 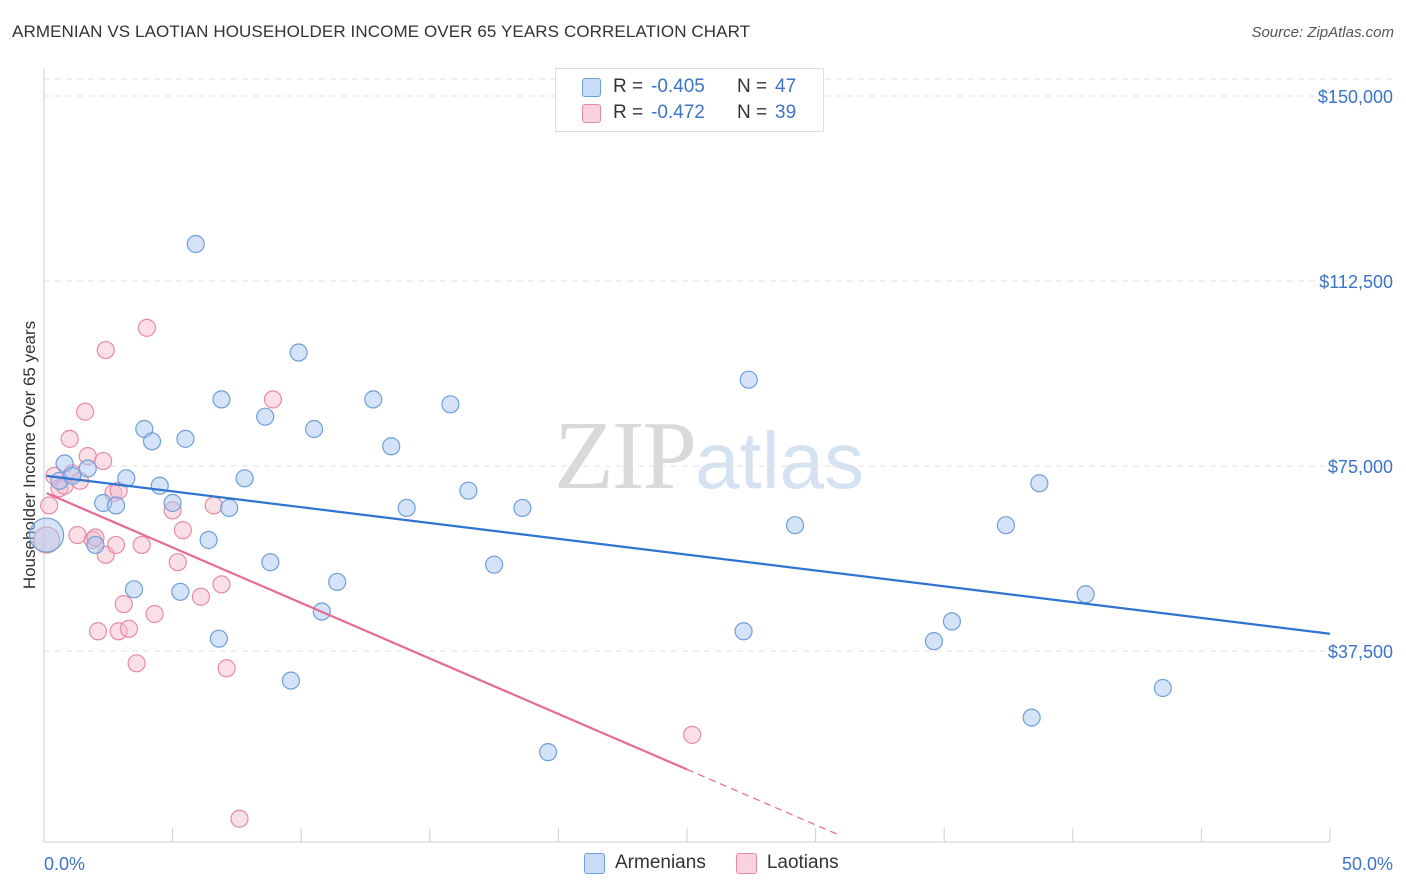 I want to click on legend-row-laotians: R = -0.472 N = 39, so click(x=689, y=113).